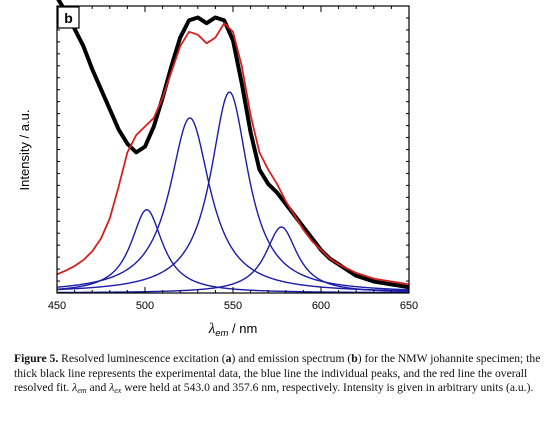 The width and height of the screenshot is (551, 431). Describe the element at coordinates (228, 358) in the screenshot. I see `caption-label-a: a` at that location.